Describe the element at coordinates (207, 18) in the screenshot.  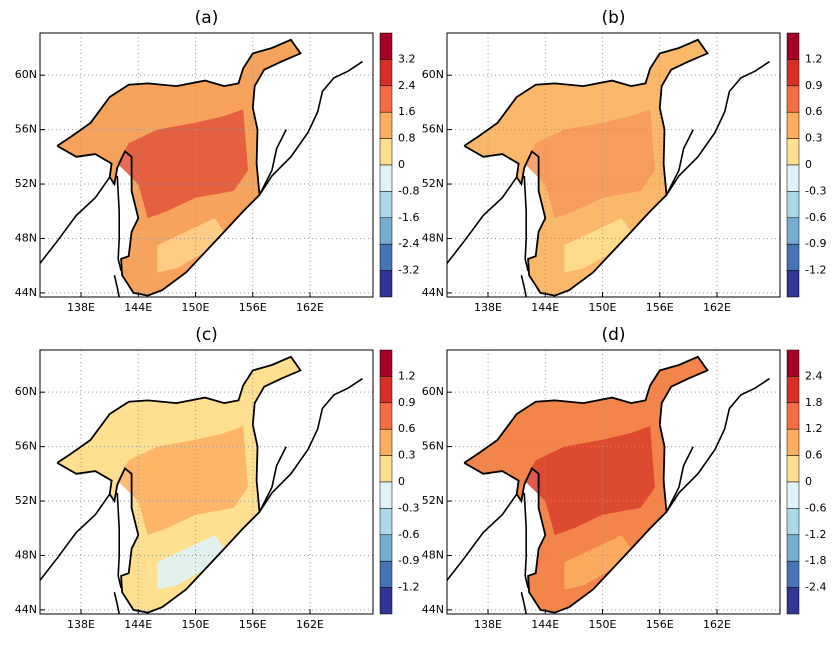
I see `panel-title: (a)` at that location.